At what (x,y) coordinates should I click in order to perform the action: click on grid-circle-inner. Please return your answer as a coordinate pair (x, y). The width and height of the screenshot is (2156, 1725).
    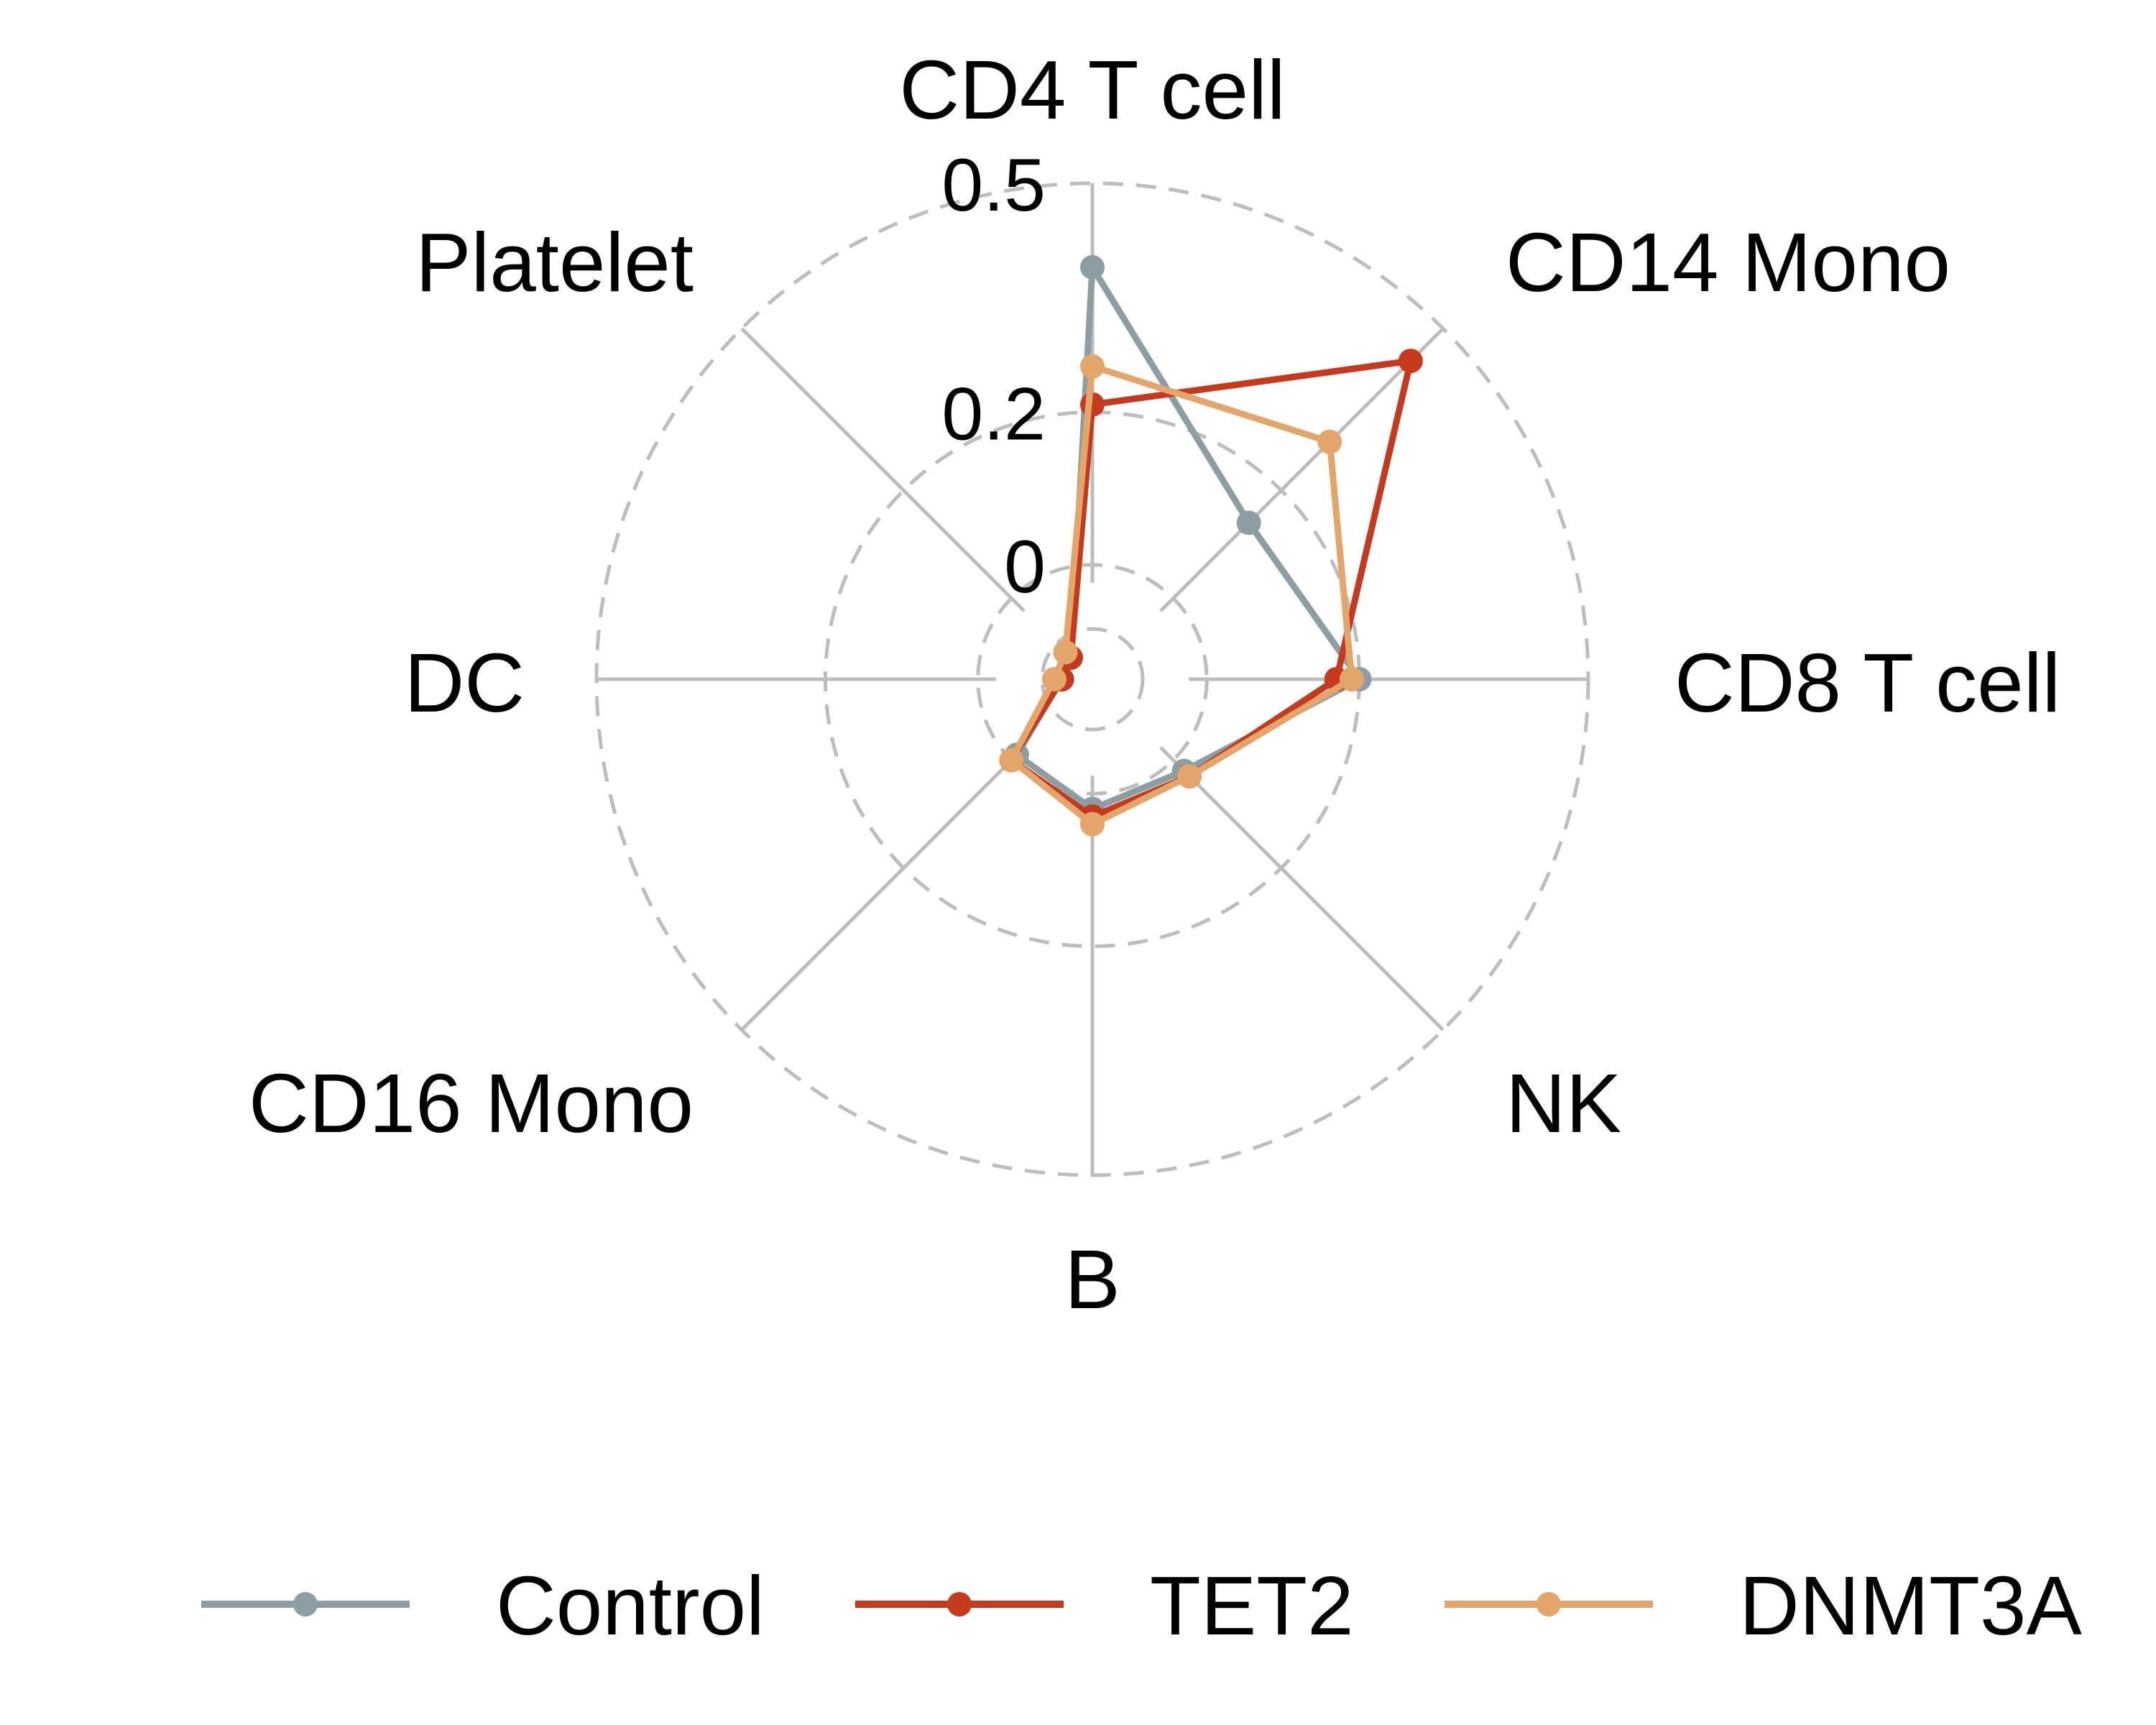
    Looking at the image, I should click on (1093, 679).